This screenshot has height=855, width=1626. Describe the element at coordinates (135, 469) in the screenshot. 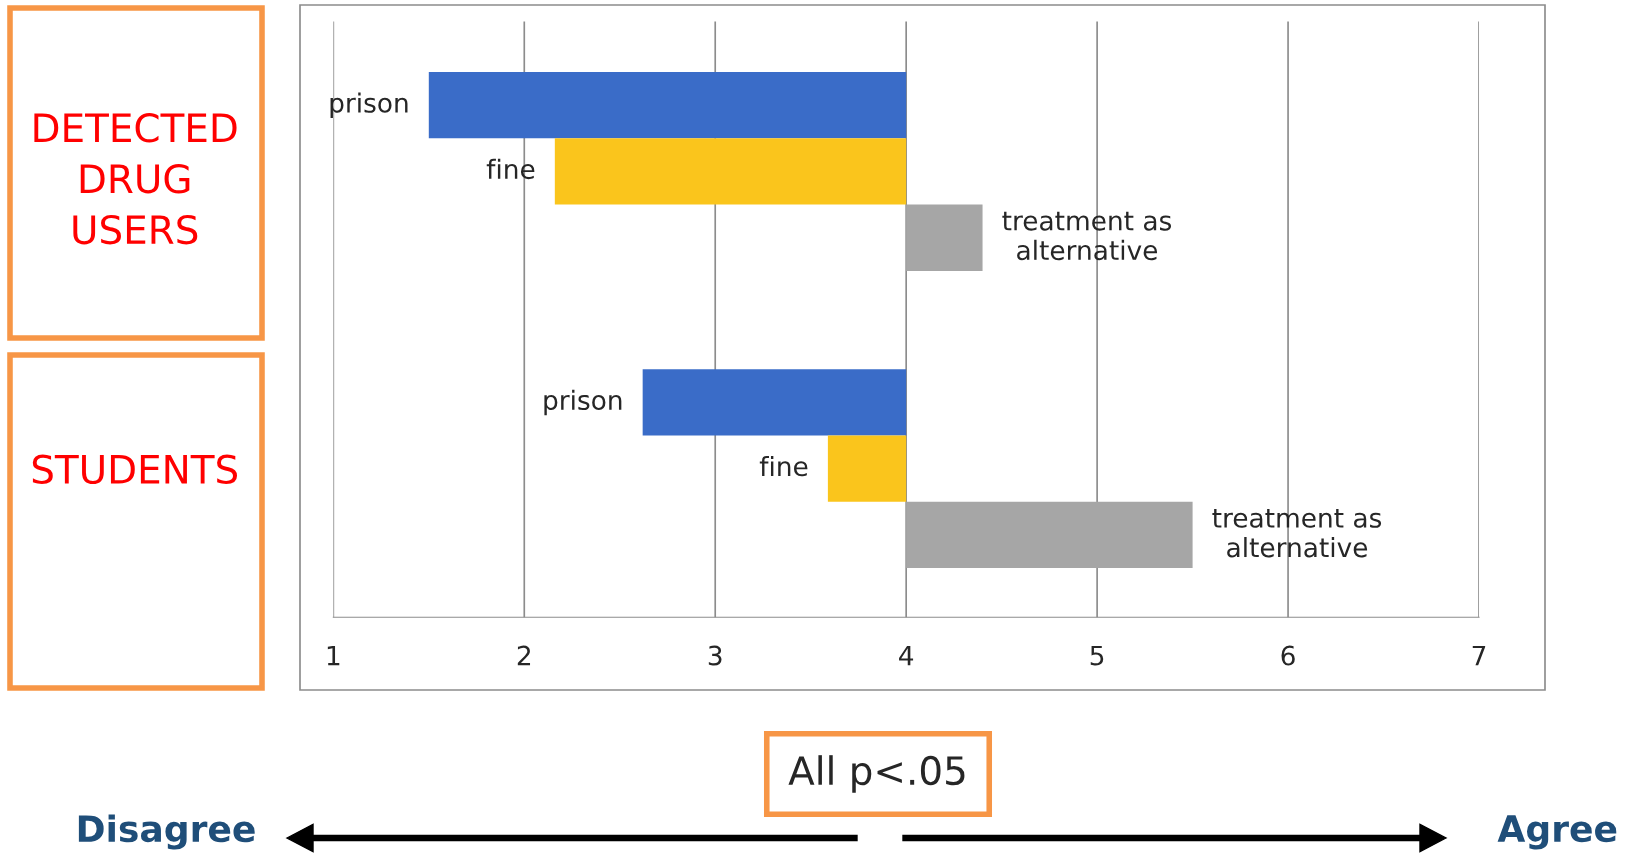

I see `y-tick-label: STUDENTS` at that location.